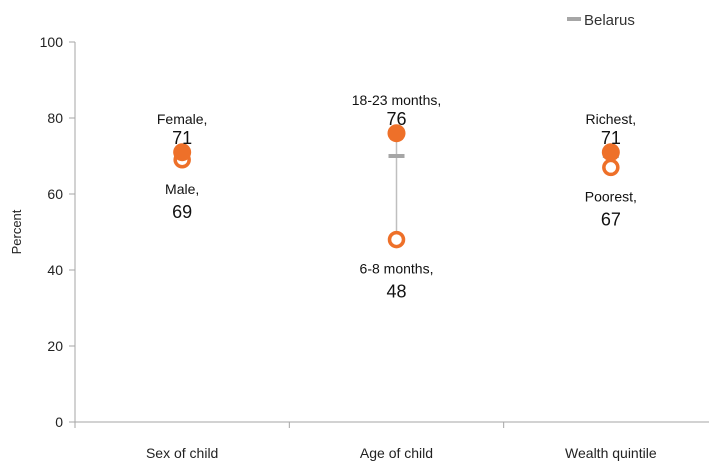 The width and height of the screenshot is (709, 464). I want to click on high-group-label: Female,, so click(182, 119).